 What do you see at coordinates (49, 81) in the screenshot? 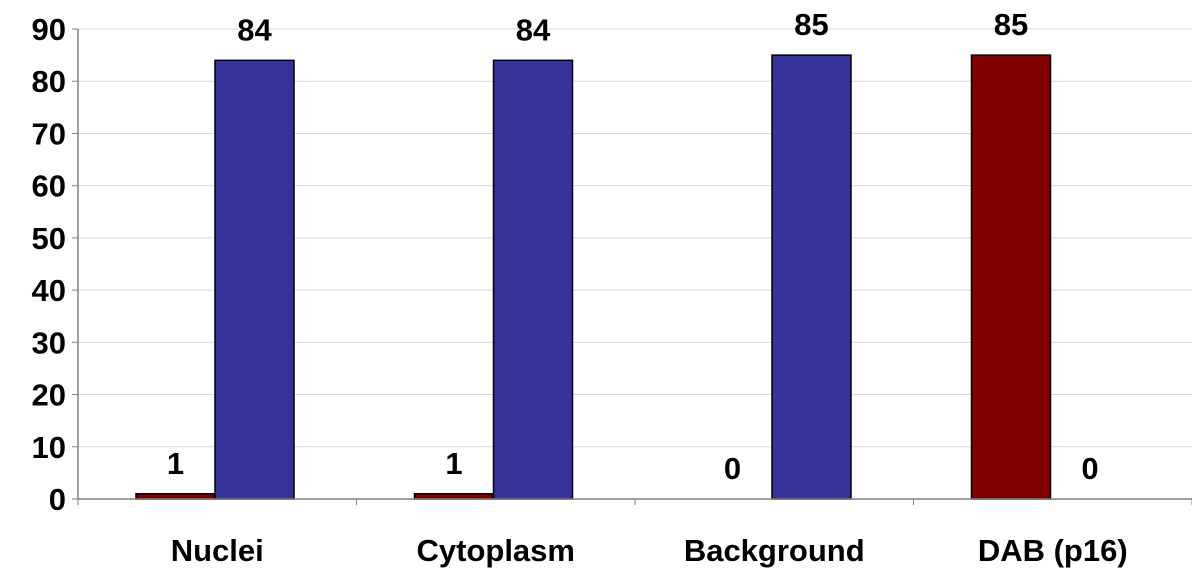
I see `y-tick-label: 80` at bounding box center [49, 81].